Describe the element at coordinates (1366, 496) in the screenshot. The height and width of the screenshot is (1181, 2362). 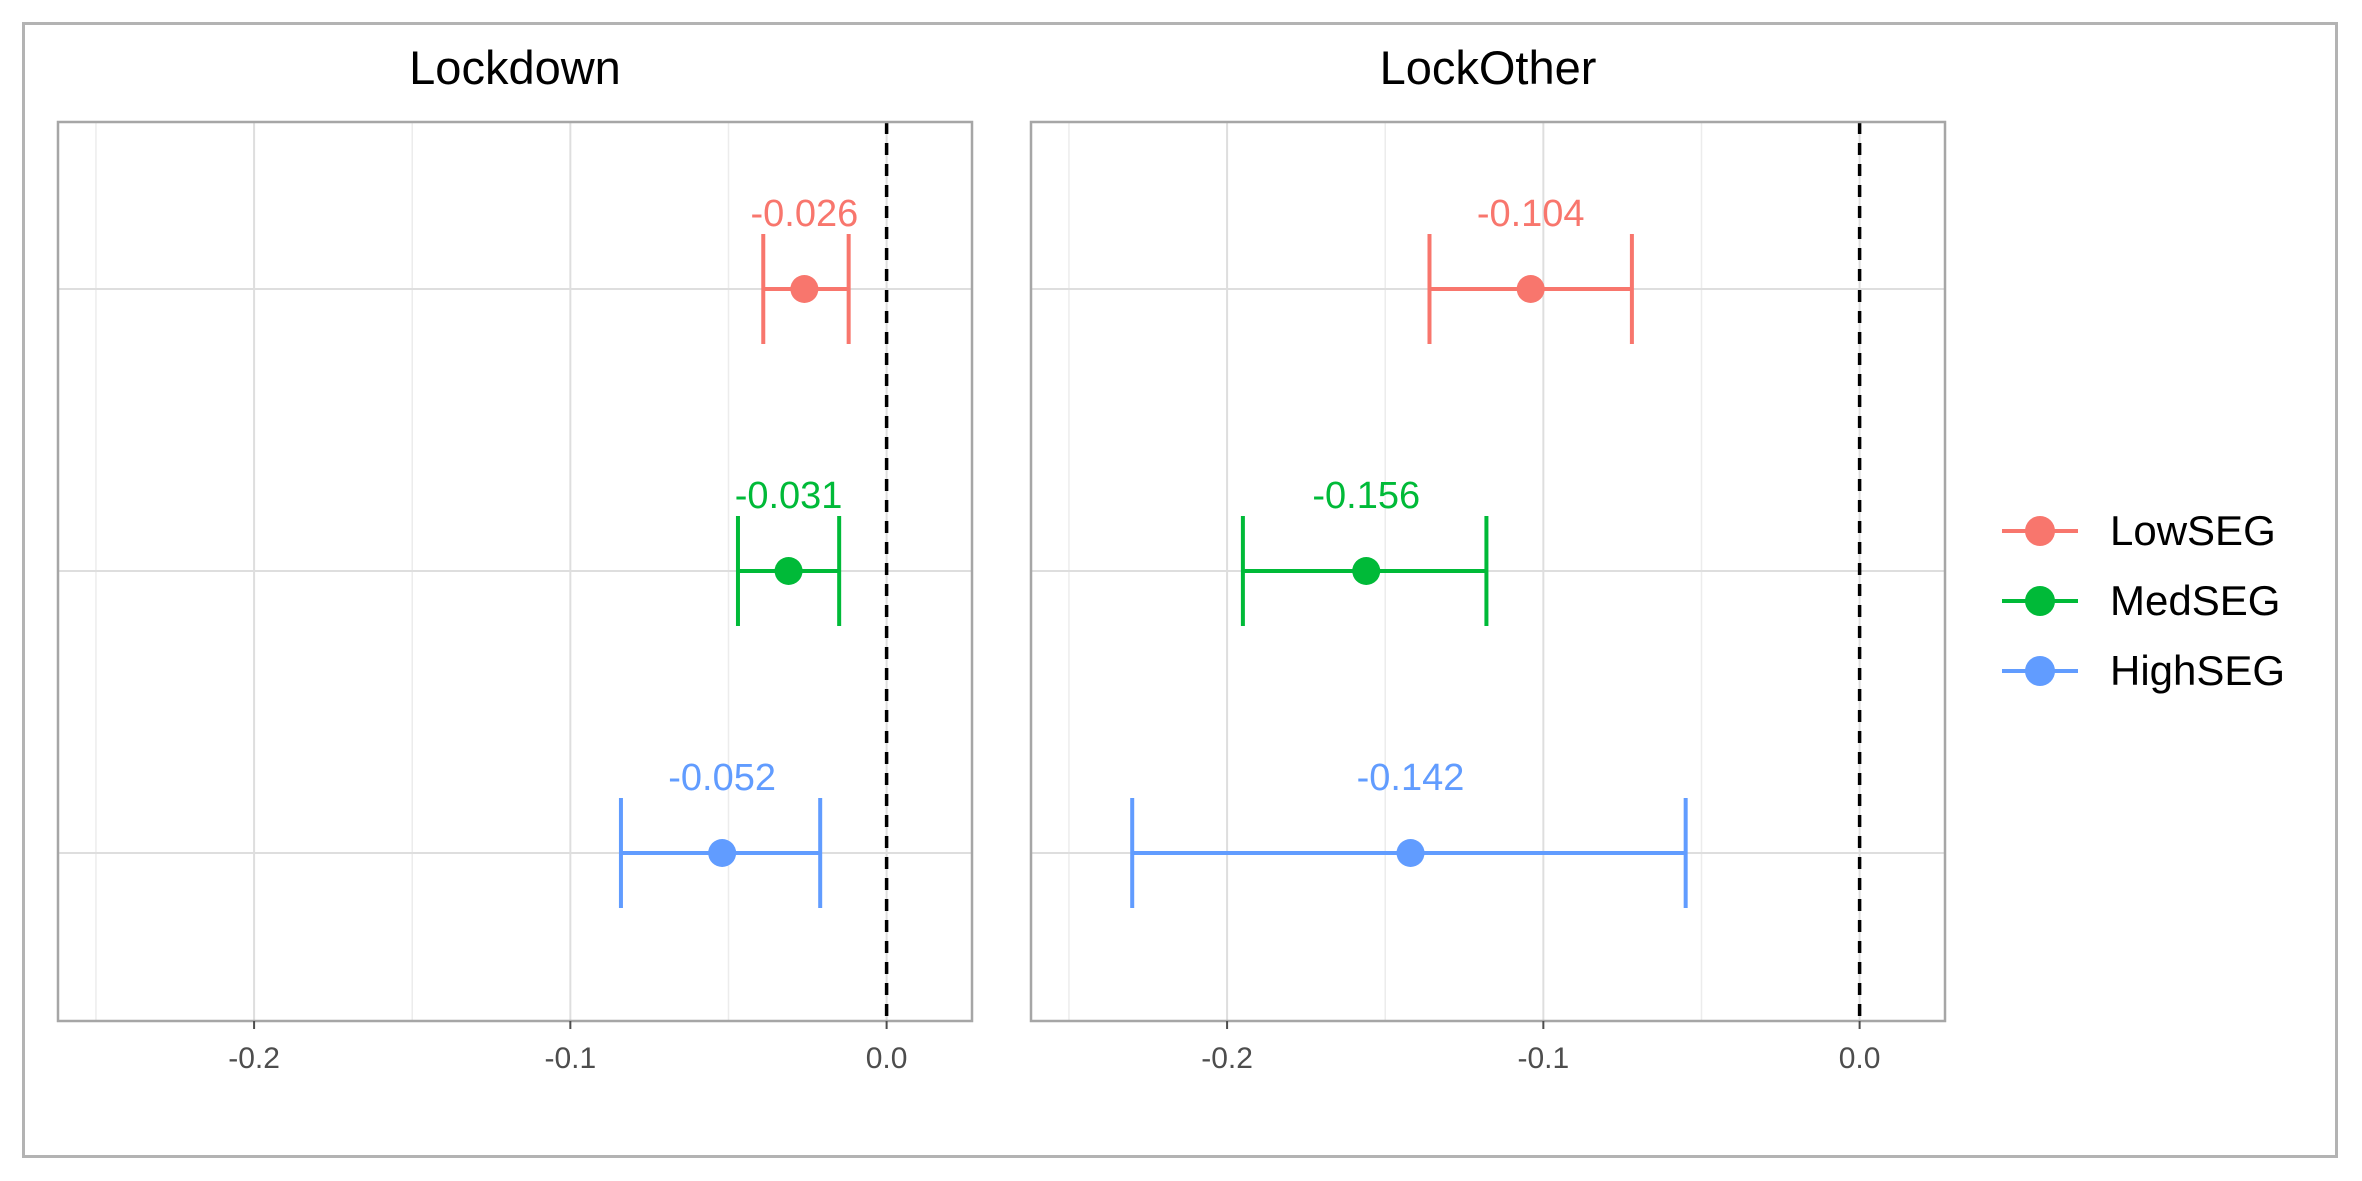
I see `estimate-label: -0.156` at that location.